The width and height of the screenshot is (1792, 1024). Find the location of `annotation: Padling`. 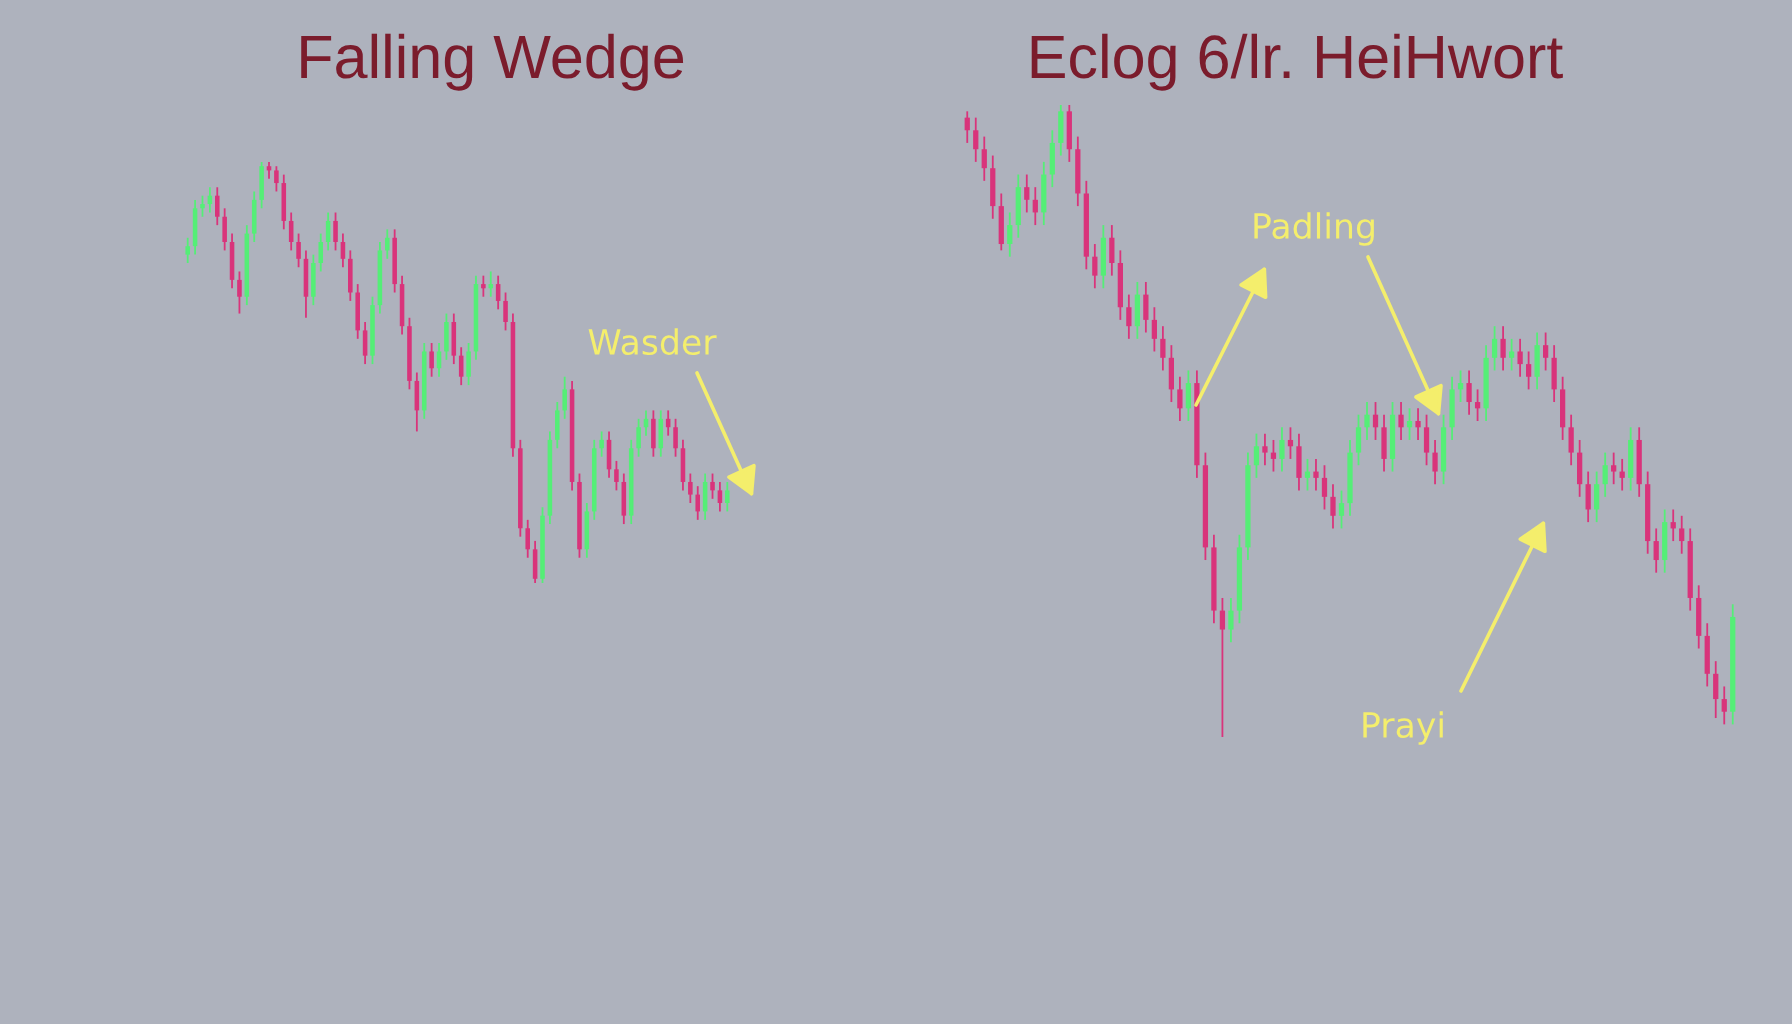

annotation: Padling is located at coordinates (1314, 229).